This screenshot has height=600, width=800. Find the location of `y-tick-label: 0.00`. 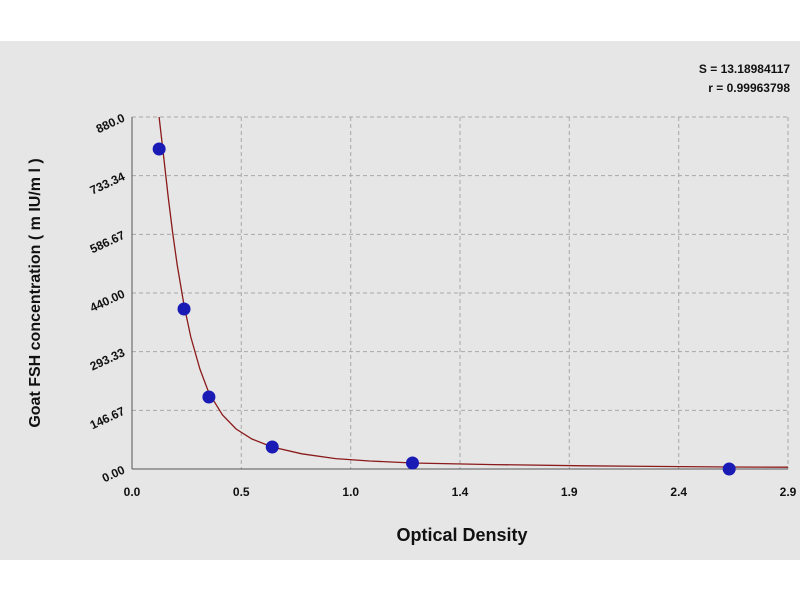

y-tick-label: 0.00 is located at coordinates (113, 474).